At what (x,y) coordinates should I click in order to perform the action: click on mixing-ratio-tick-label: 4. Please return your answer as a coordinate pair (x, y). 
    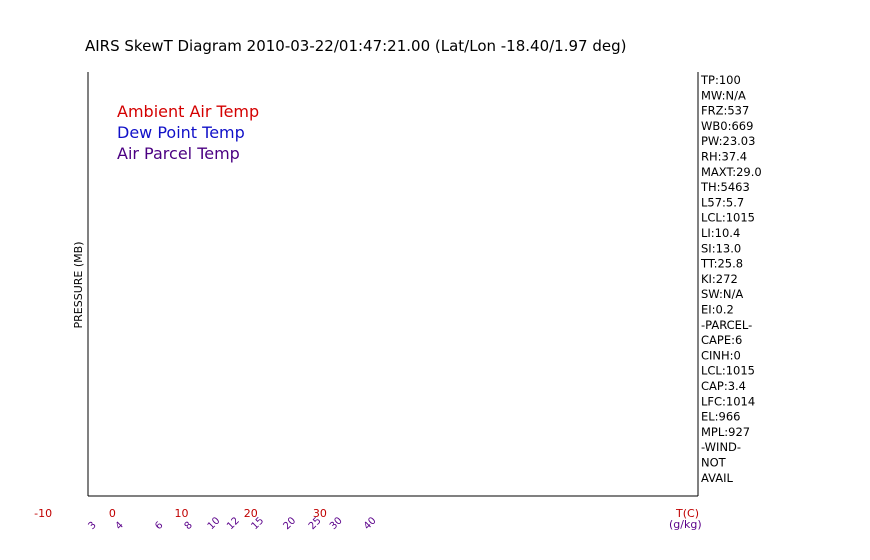
    Looking at the image, I should click on (120, 526).